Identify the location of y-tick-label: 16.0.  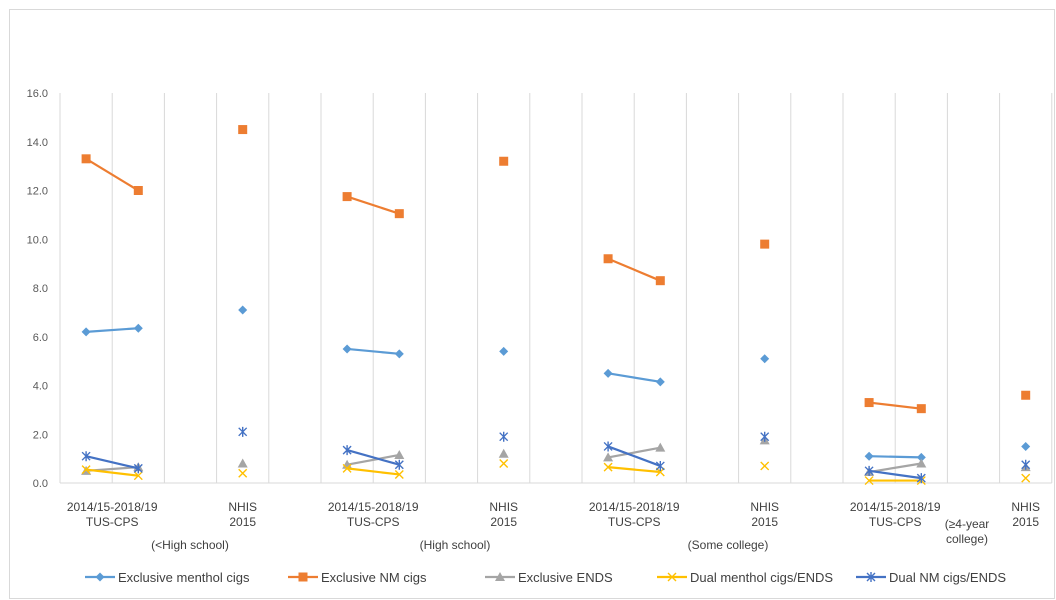
(37, 94).